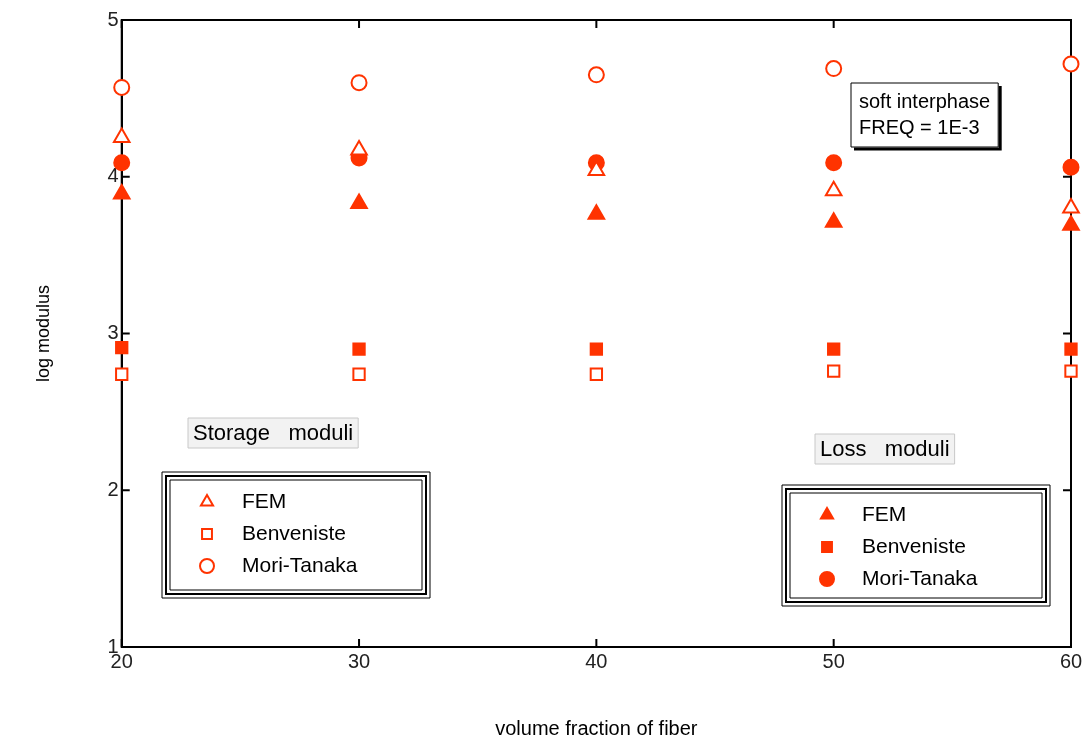  What do you see at coordinates (885, 449) in the screenshot?
I see `annotation: Loss moduli` at bounding box center [885, 449].